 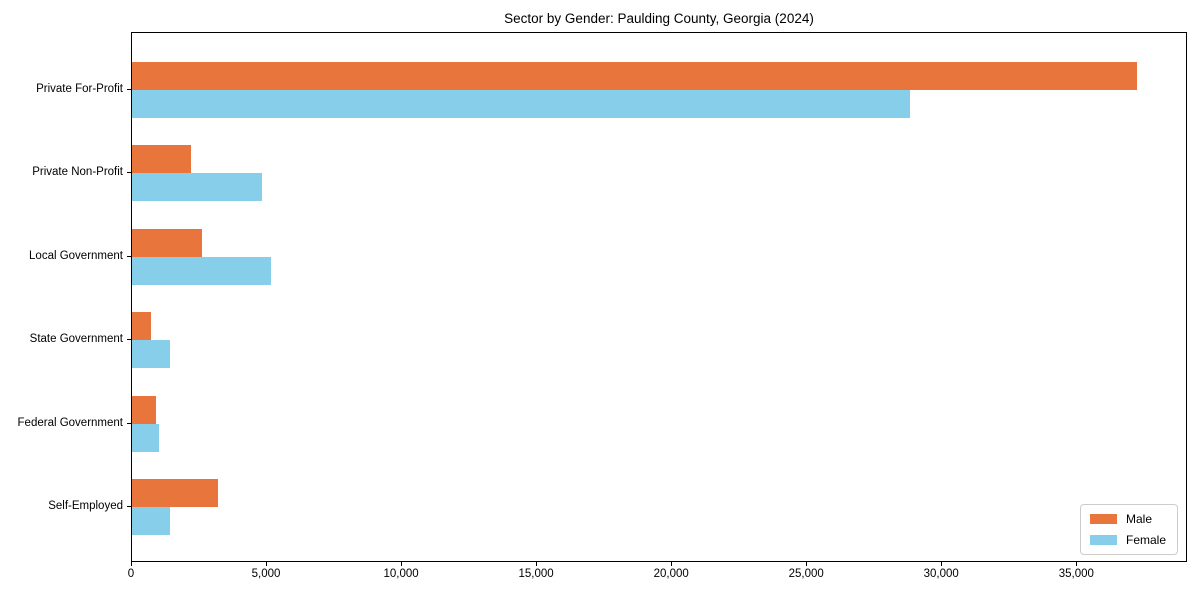 What do you see at coordinates (144, 409) in the screenshot?
I see `bar-male-federal-government` at bounding box center [144, 409].